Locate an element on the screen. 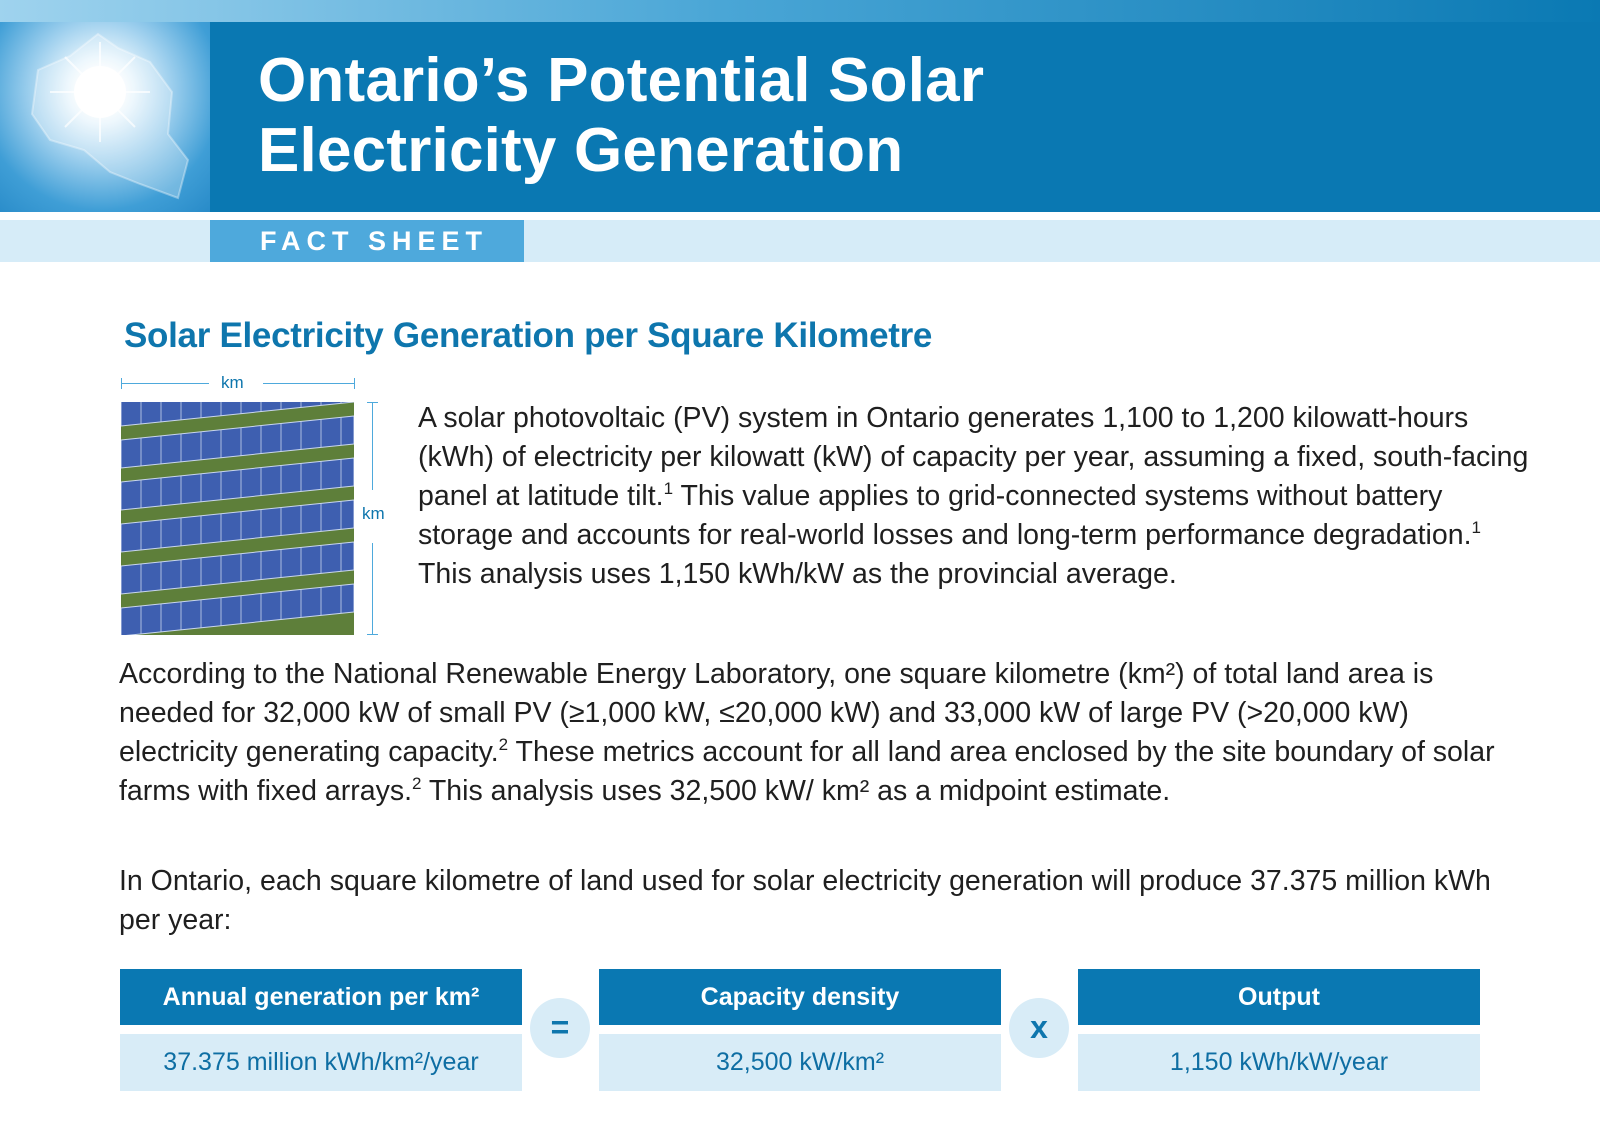 This screenshot has height=1126, width=1600. equation-value-output: 1,150 kWh/kW/year is located at coordinates (1279, 1062).